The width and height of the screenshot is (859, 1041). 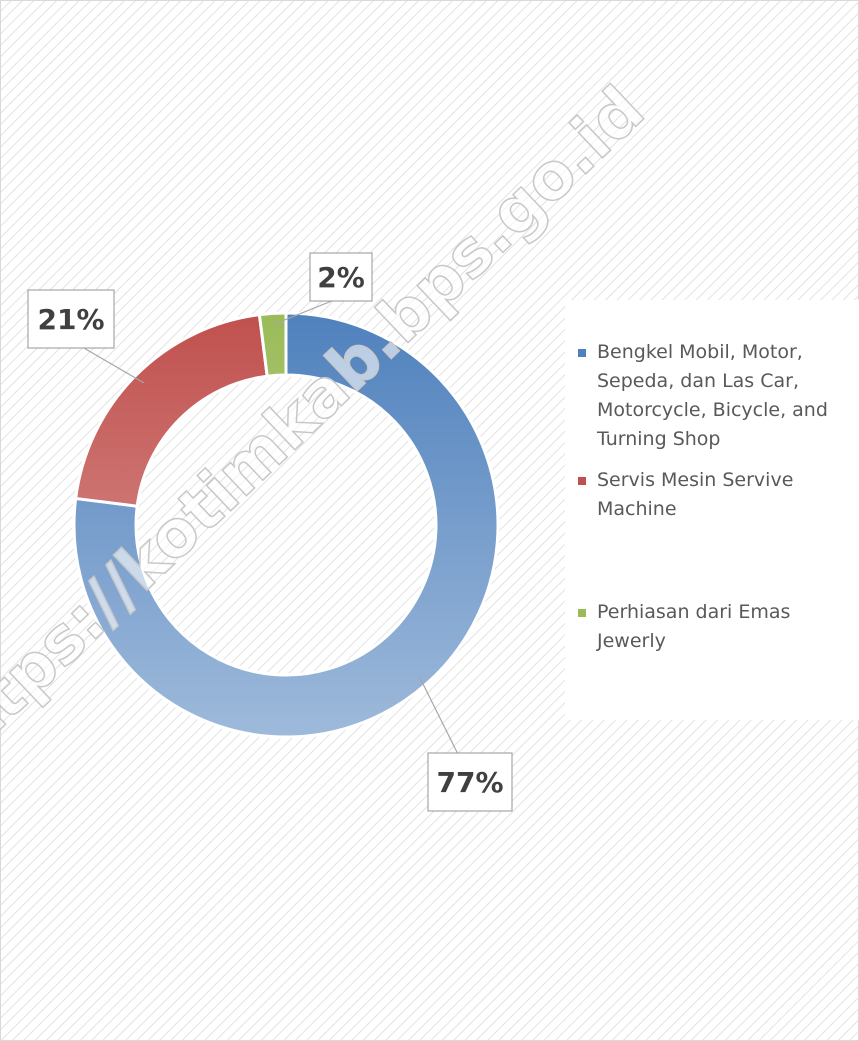 I want to click on data-label: 2%, so click(x=341, y=277).